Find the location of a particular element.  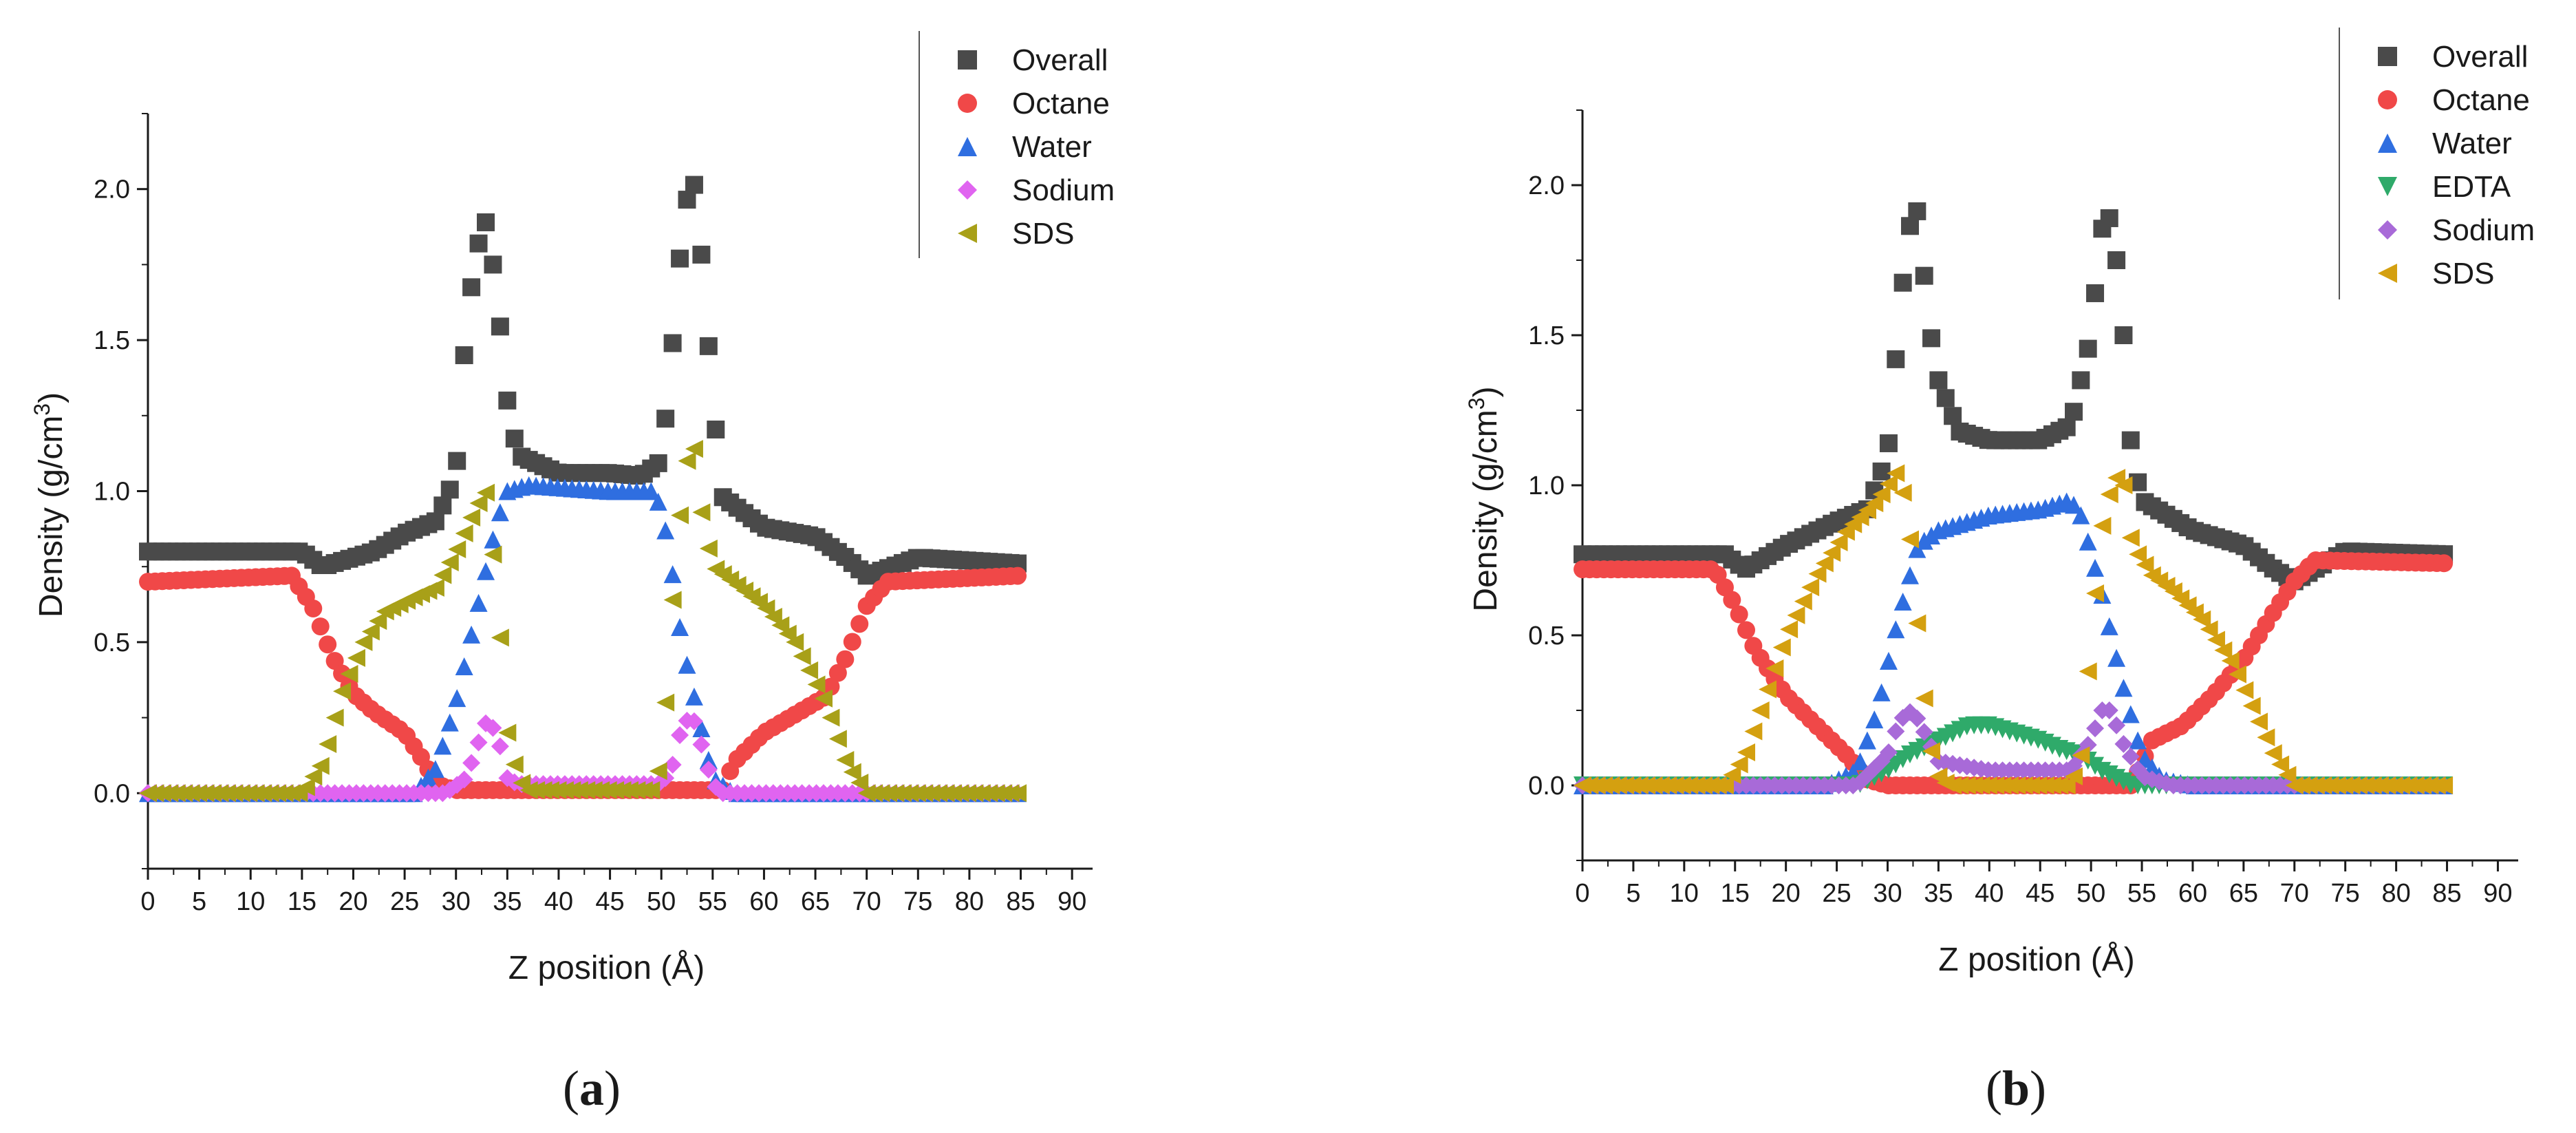

x-tick-label: 70 is located at coordinates (866, 902).